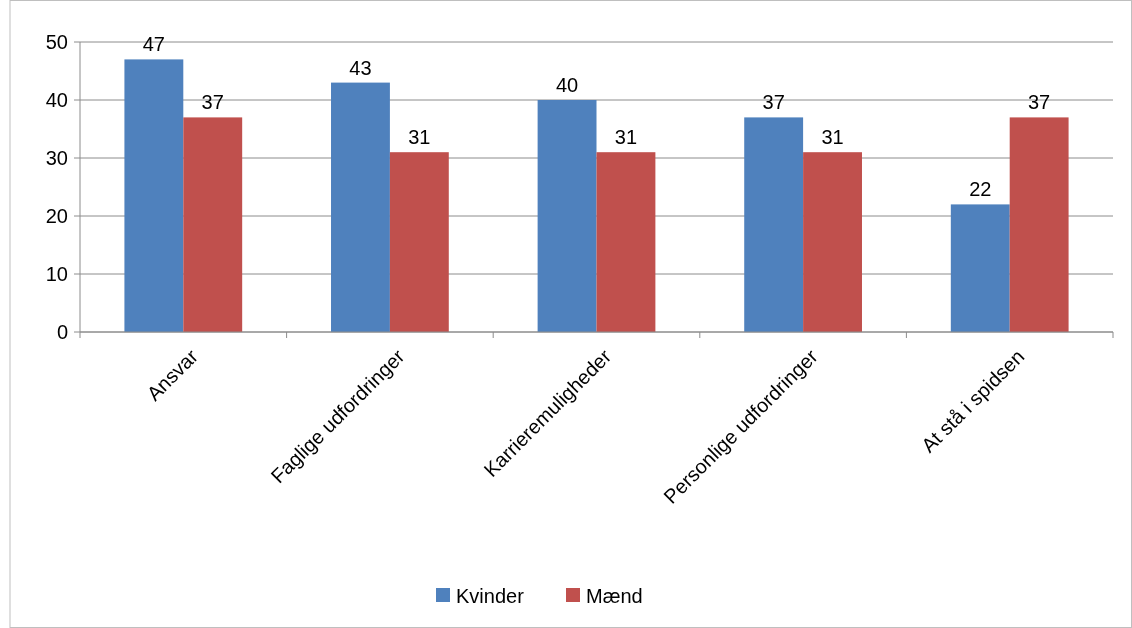  What do you see at coordinates (62, 332) in the screenshot?
I see `y-tick-label: 0` at bounding box center [62, 332].